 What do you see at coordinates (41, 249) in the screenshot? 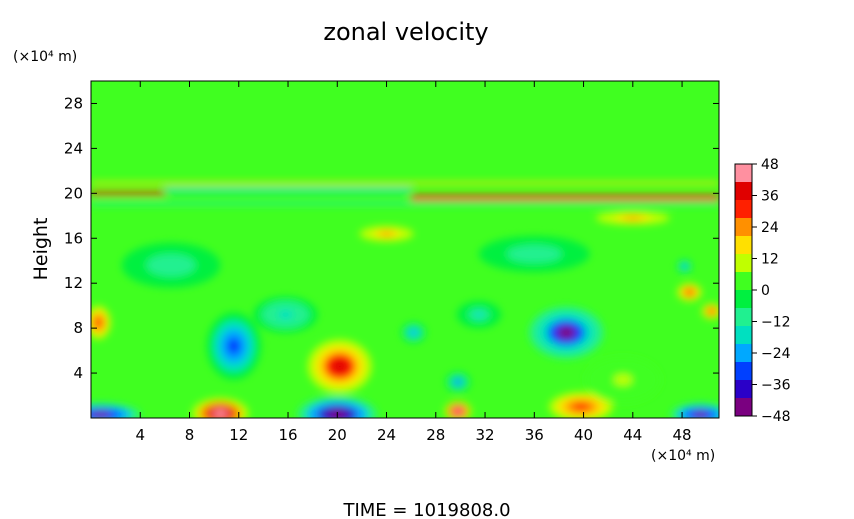
I see `y-axis-label: Height` at bounding box center [41, 249].